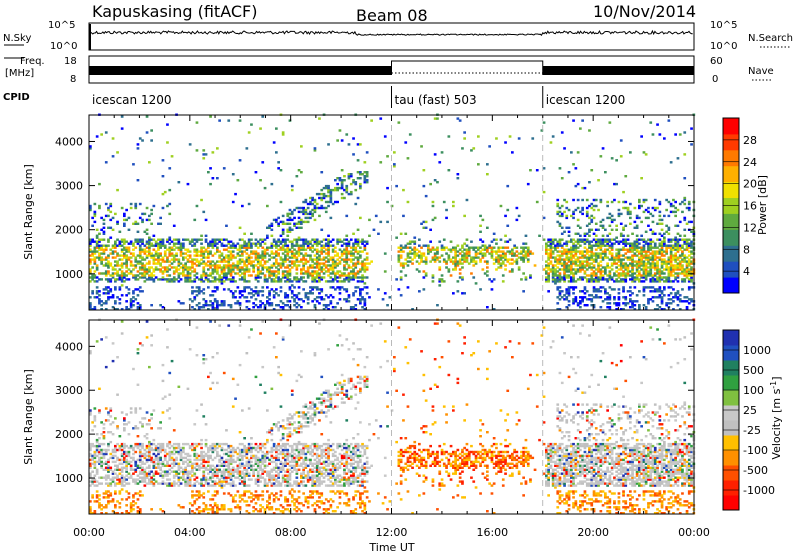  Describe the element at coordinates (16, 97) in the screenshot. I see `cpid-label: CPID` at that location.